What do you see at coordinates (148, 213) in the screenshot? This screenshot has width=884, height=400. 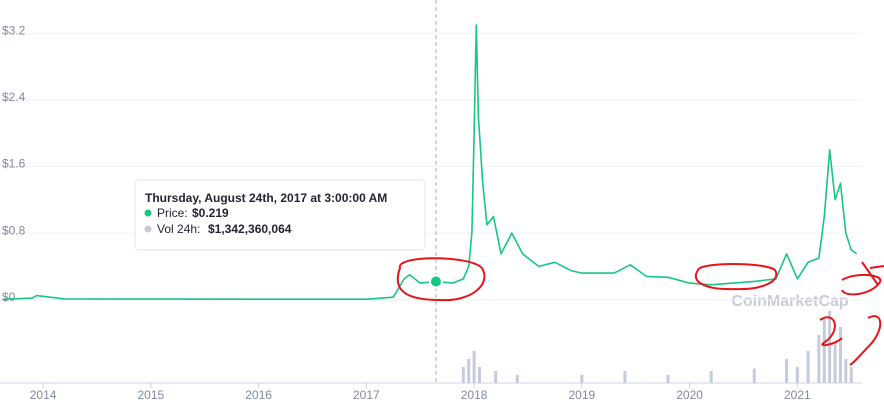 I see `price-dot` at bounding box center [148, 213].